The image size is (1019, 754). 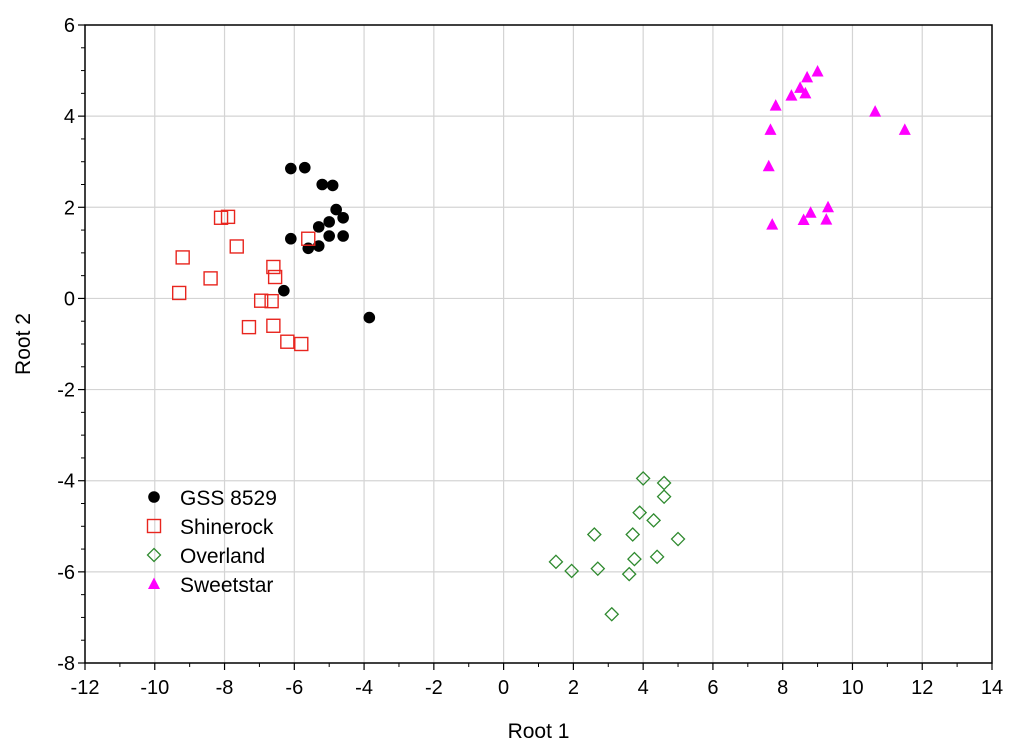 What do you see at coordinates (243, 280) in the screenshot?
I see `series-shinerock` at bounding box center [243, 280].